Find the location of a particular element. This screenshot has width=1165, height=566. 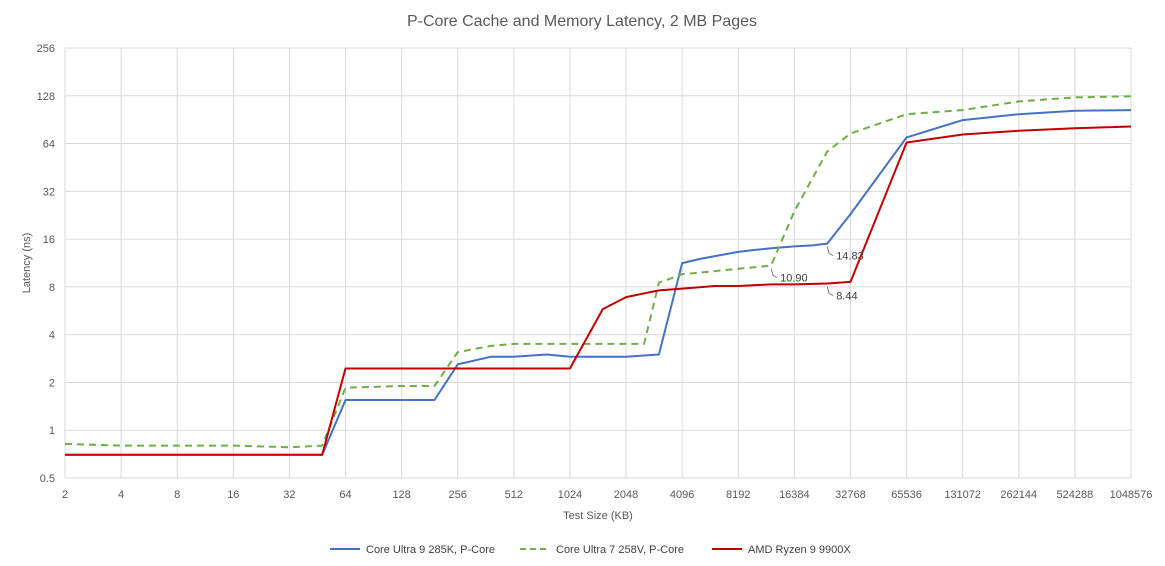

legend-label: AMD Ryzen 9 9900X is located at coordinates (799, 550).